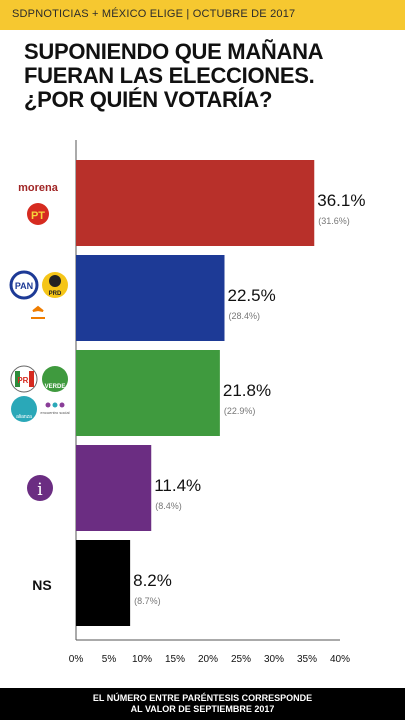 The width and height of the screenshot is (405, 720). I want to click on pan-logo-text: PAN, so click(24, 286).